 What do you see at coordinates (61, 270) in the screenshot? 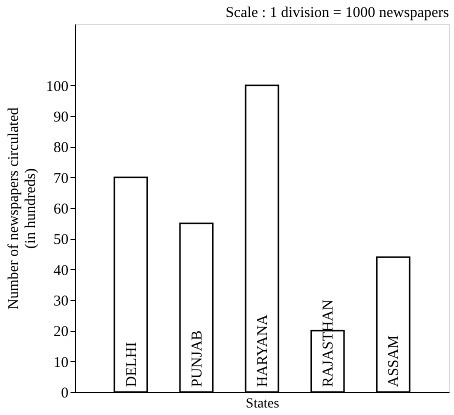
I see `y-tick-label: 40` at bounding box center [61, 270].